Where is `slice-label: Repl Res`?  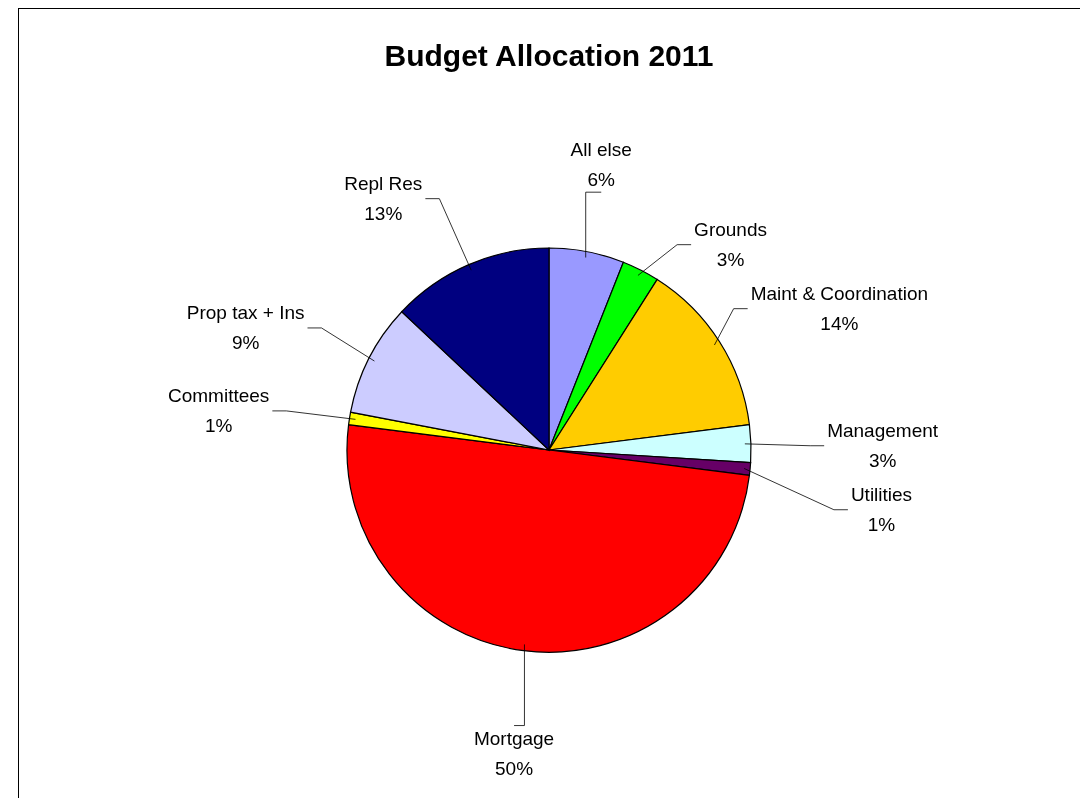
slice-label: Repl Res is located at coordinates (383, 184).